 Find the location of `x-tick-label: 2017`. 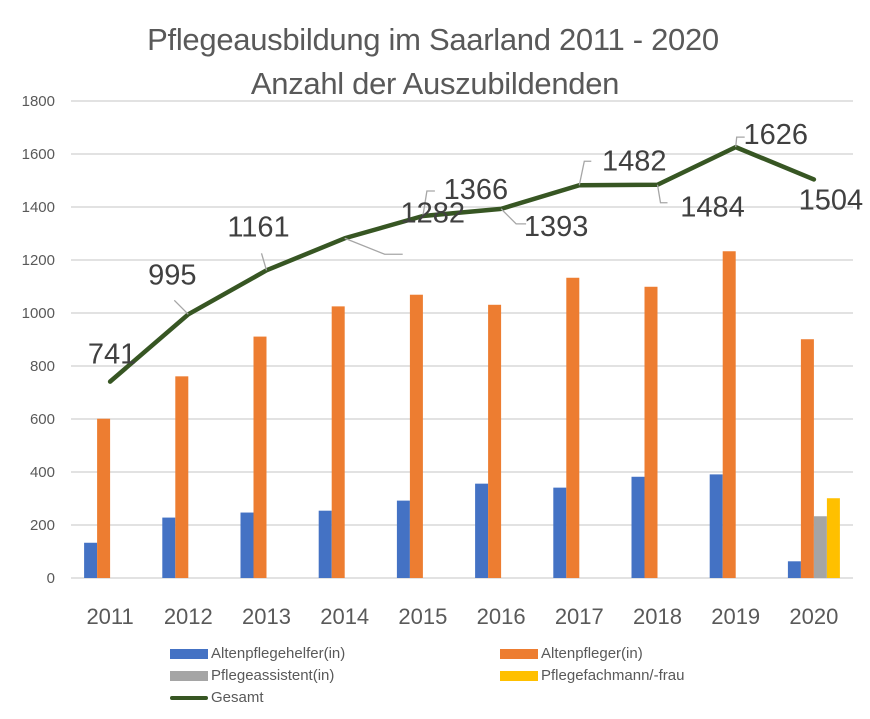

x-tick-label: 2017 is located at coordinates (579, 616).